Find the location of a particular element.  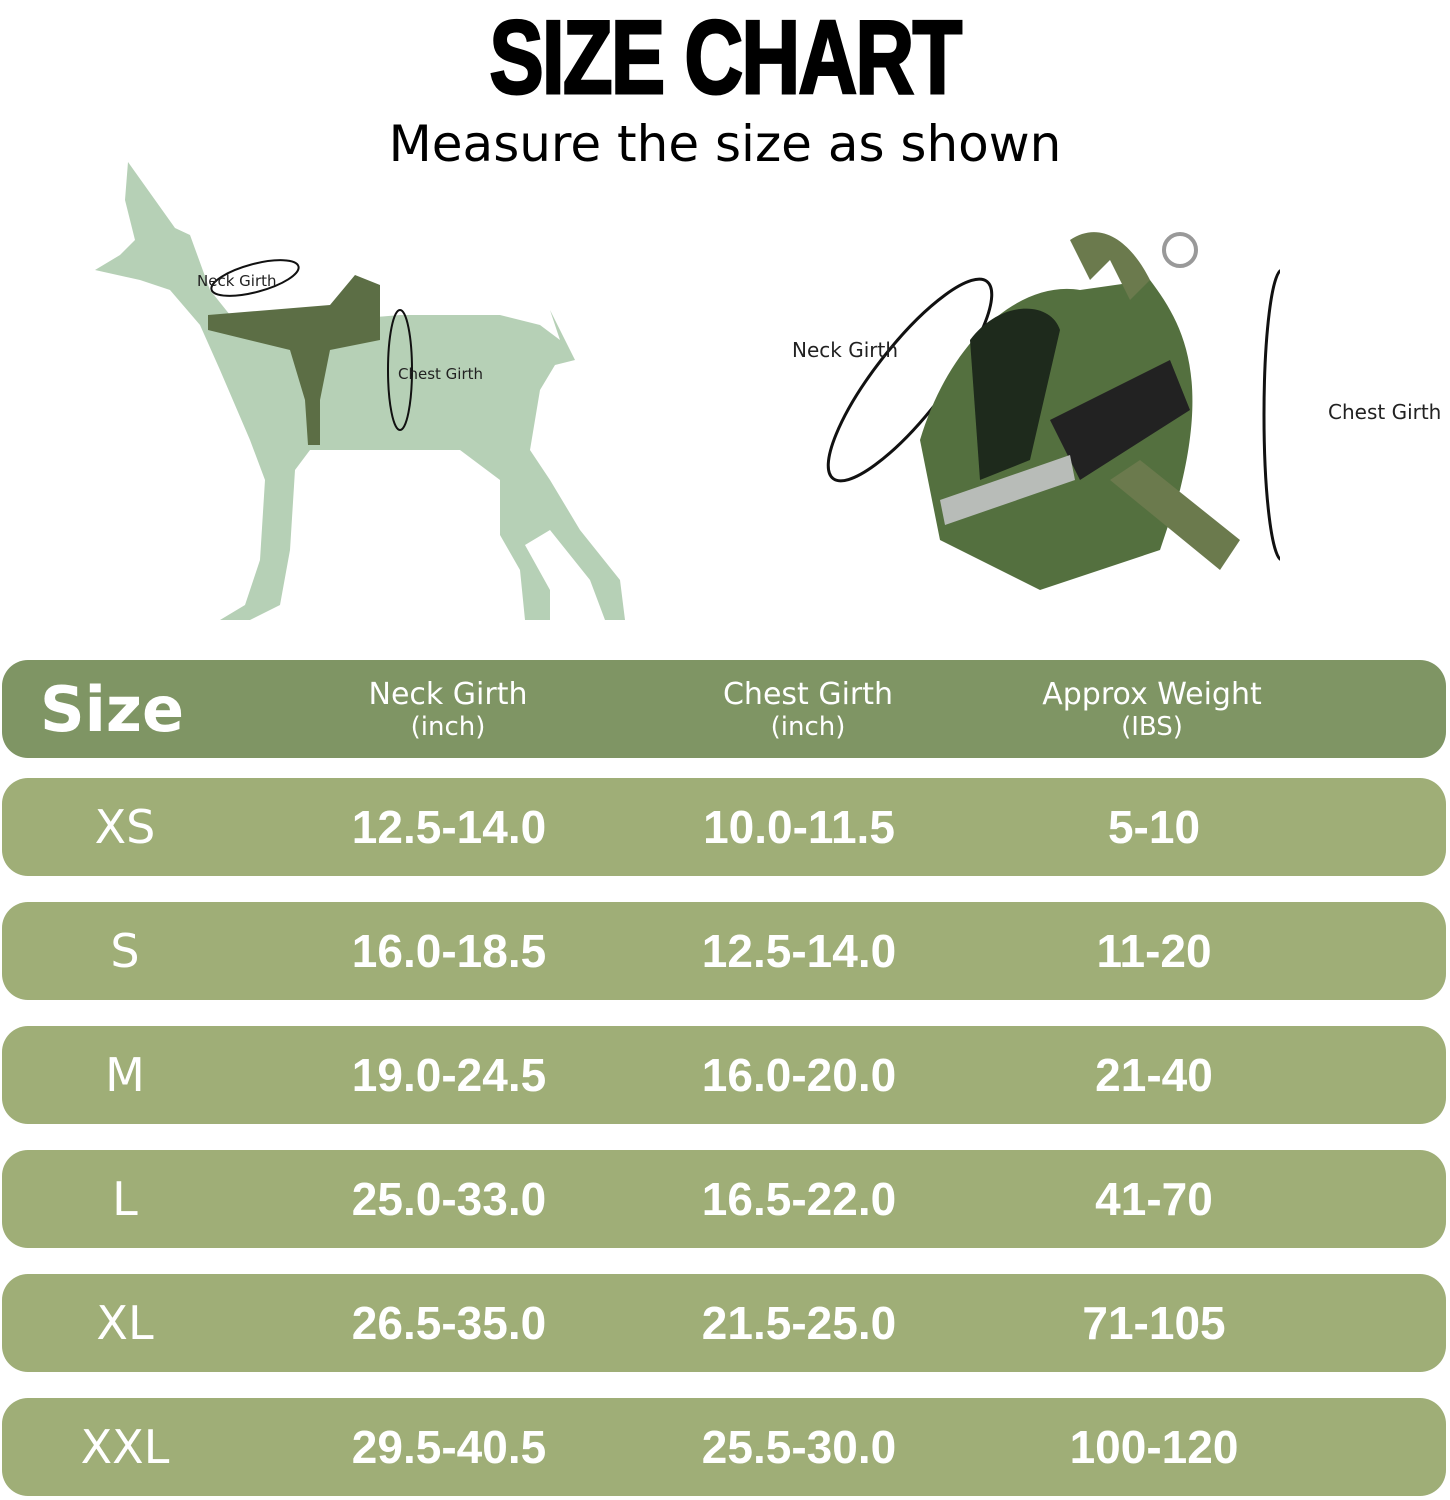

neck-girth-cell: 25.0-33.0 is located at coordinates (449, 1199).